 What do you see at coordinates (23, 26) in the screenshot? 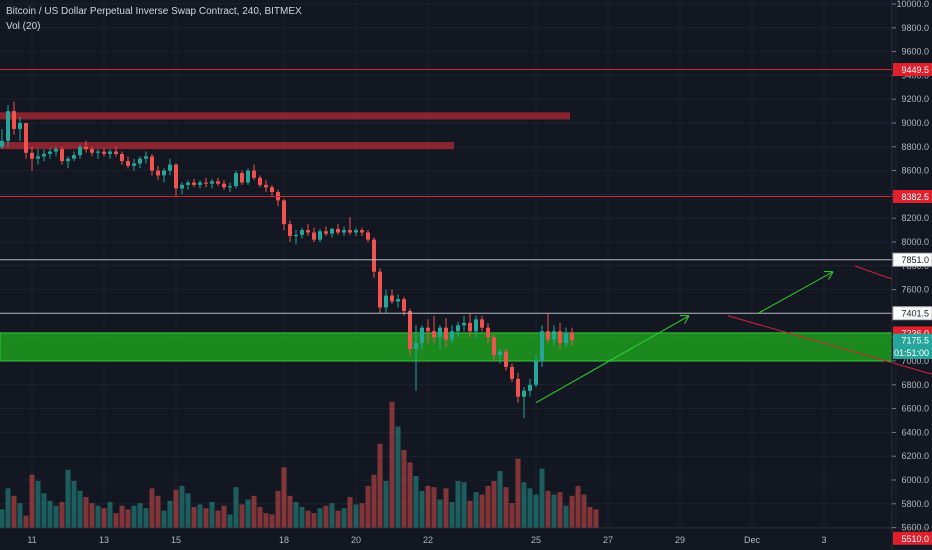
I see `volume-indicator-label: Vol (20)` at bounding box center [23, 26].